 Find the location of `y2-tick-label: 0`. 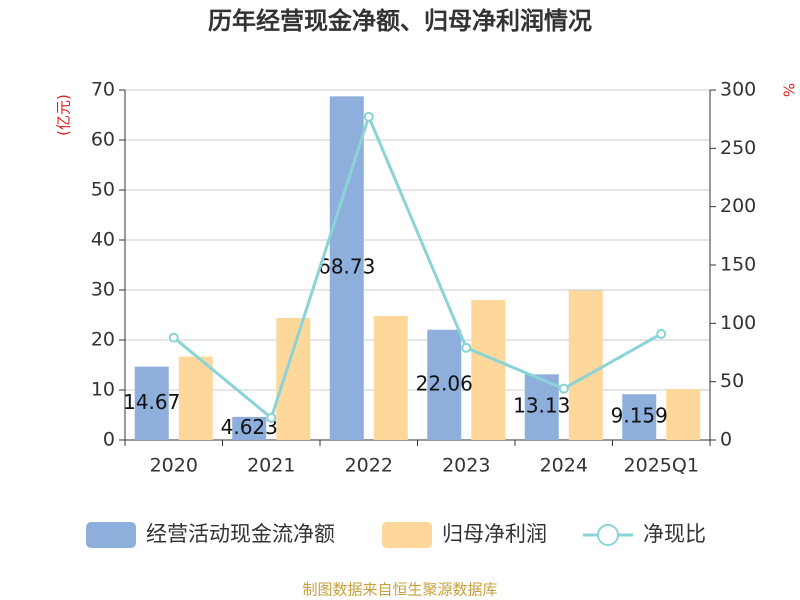

y2-tick-label: 0 is located at coordinates (726, 440).